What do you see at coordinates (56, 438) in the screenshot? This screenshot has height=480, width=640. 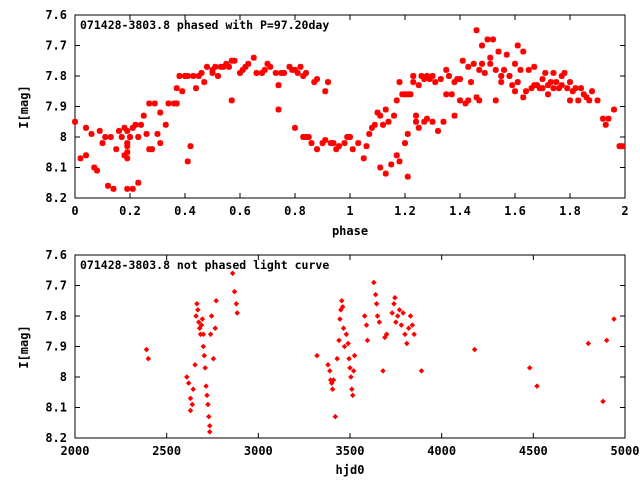 I see `unphased-y-tick-label: 8.2` at bounding box center [56, 438].